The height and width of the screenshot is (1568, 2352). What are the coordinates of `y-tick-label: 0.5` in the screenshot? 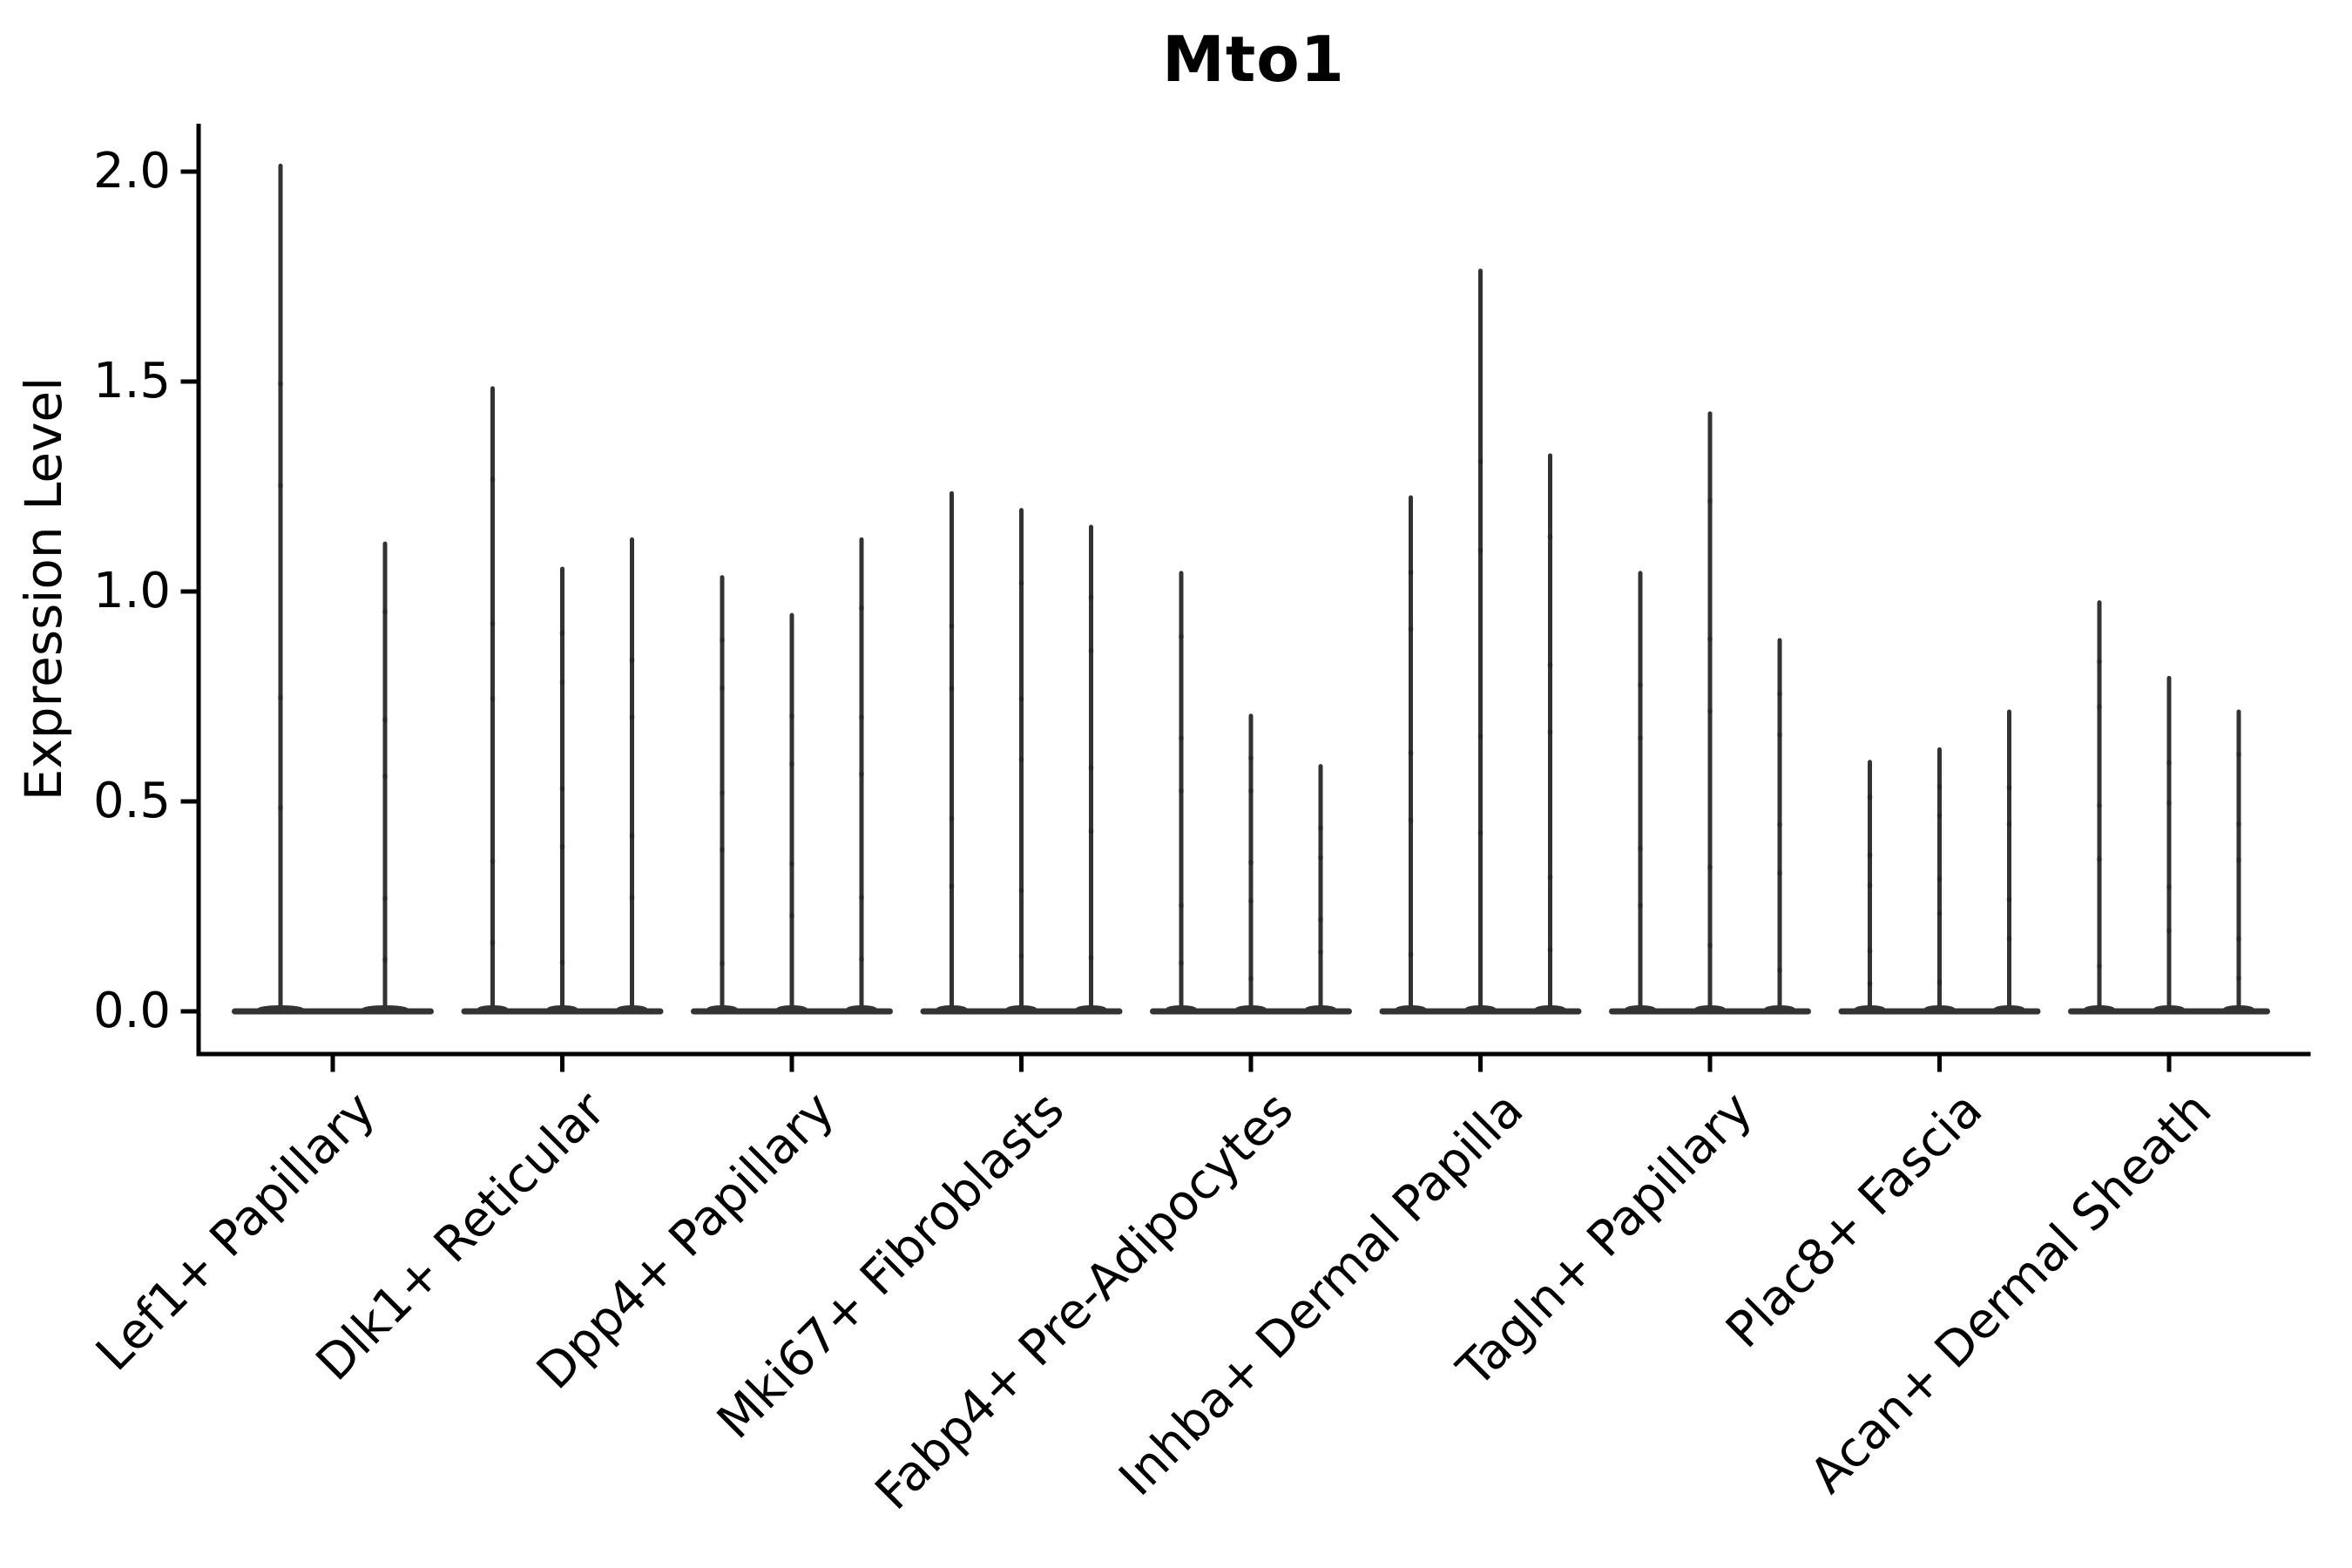 It's located at (131, 801).